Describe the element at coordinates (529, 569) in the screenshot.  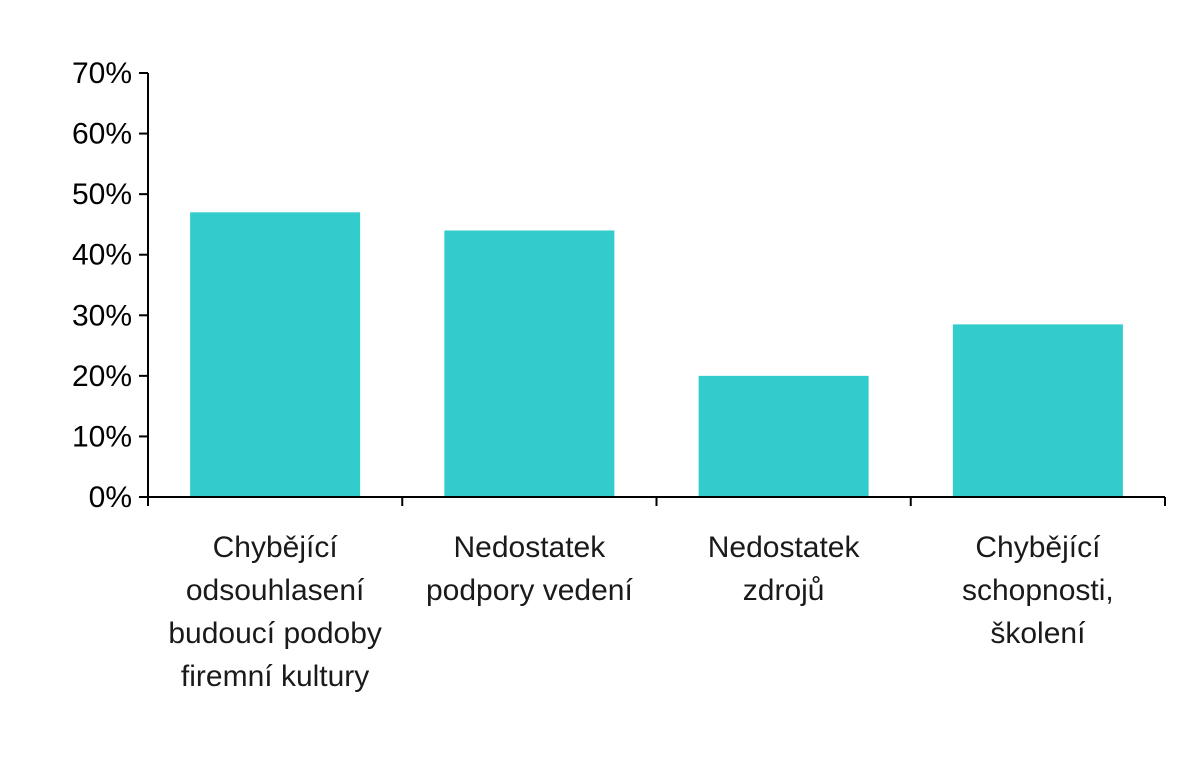
I see `category-label-2: Nedostatek podpory vedení` at that location.